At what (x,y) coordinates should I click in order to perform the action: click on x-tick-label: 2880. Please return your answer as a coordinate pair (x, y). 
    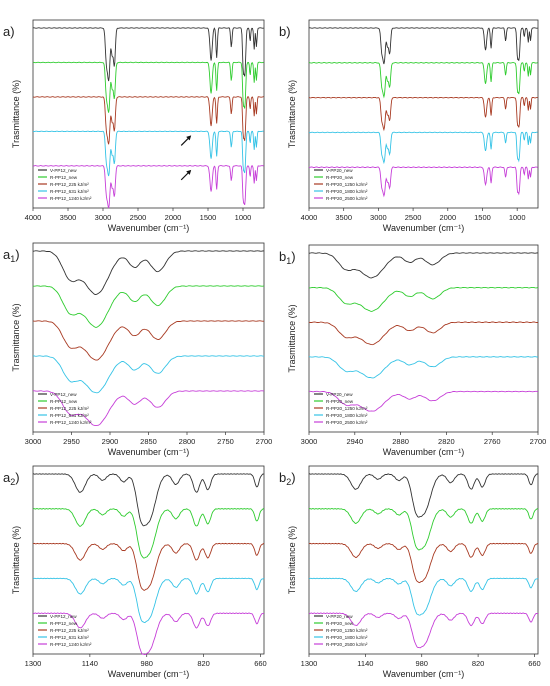
    Looking at the image, I should click on (400, 441).